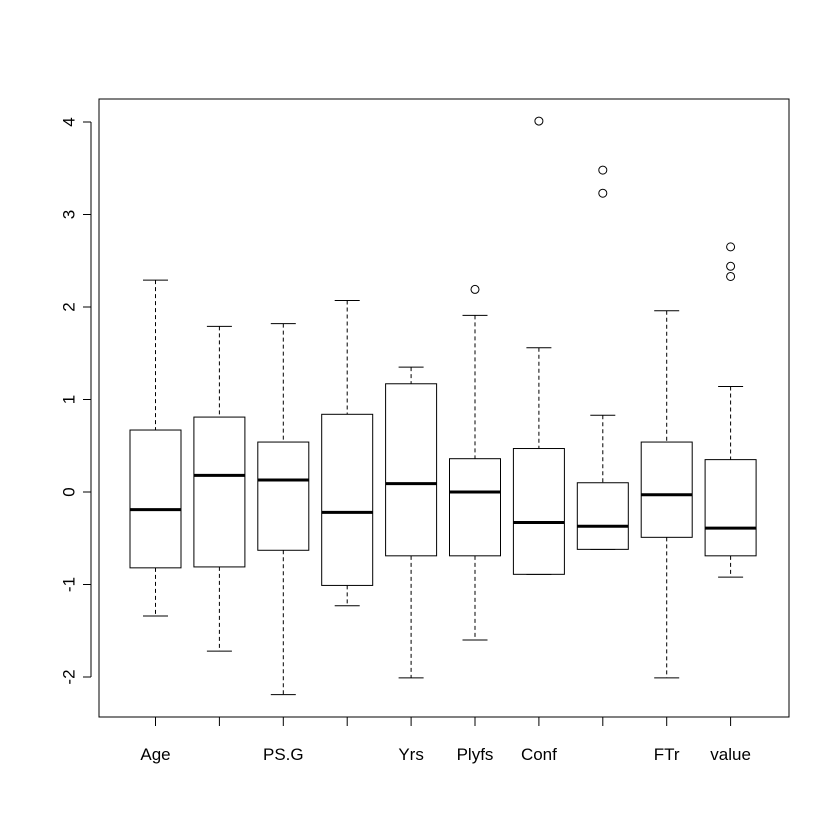 The height and width of the screenshot is (840, 840). I want to click on box-conf, so click(538, 345).